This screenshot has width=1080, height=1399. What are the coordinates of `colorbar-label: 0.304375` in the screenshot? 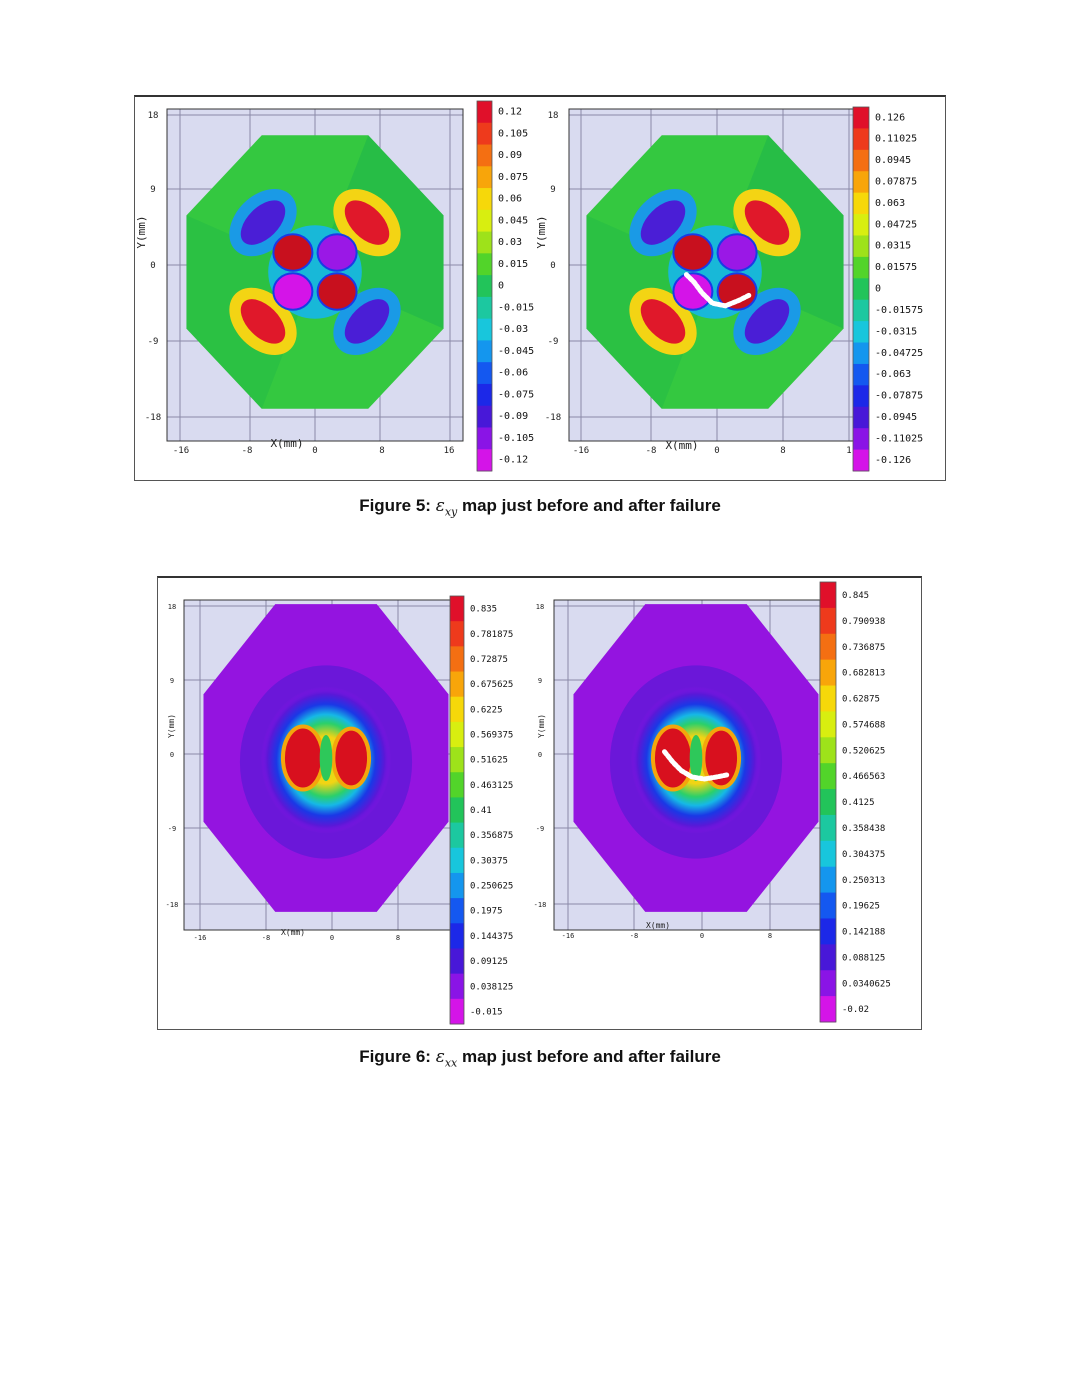 It's located at (863, 855).